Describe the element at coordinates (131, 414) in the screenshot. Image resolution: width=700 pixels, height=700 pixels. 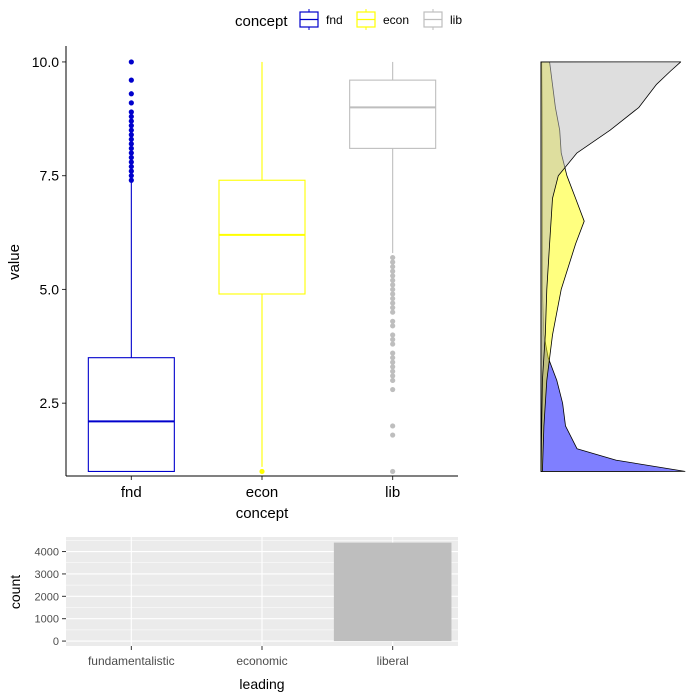
I see `box-iqr-fnd` at that location.